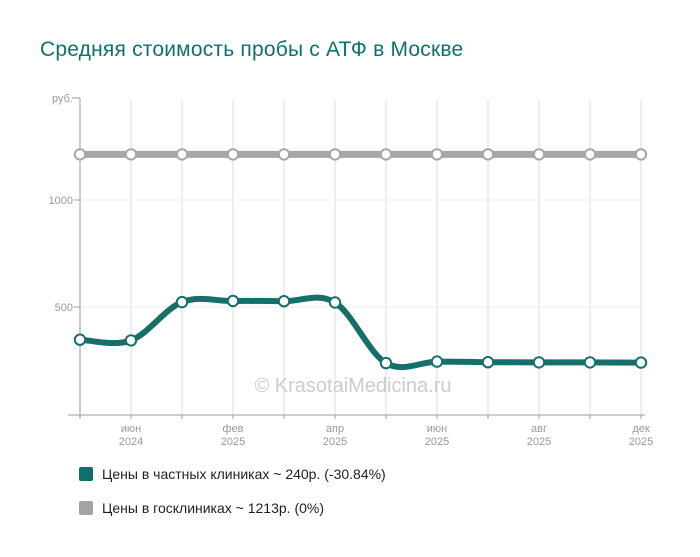 The image size is (700, 557). What do you see at coordinates (62, 99) in the screenshot?
I see `y-axis-unit-label: руб.` at bounding box center [62, 99].